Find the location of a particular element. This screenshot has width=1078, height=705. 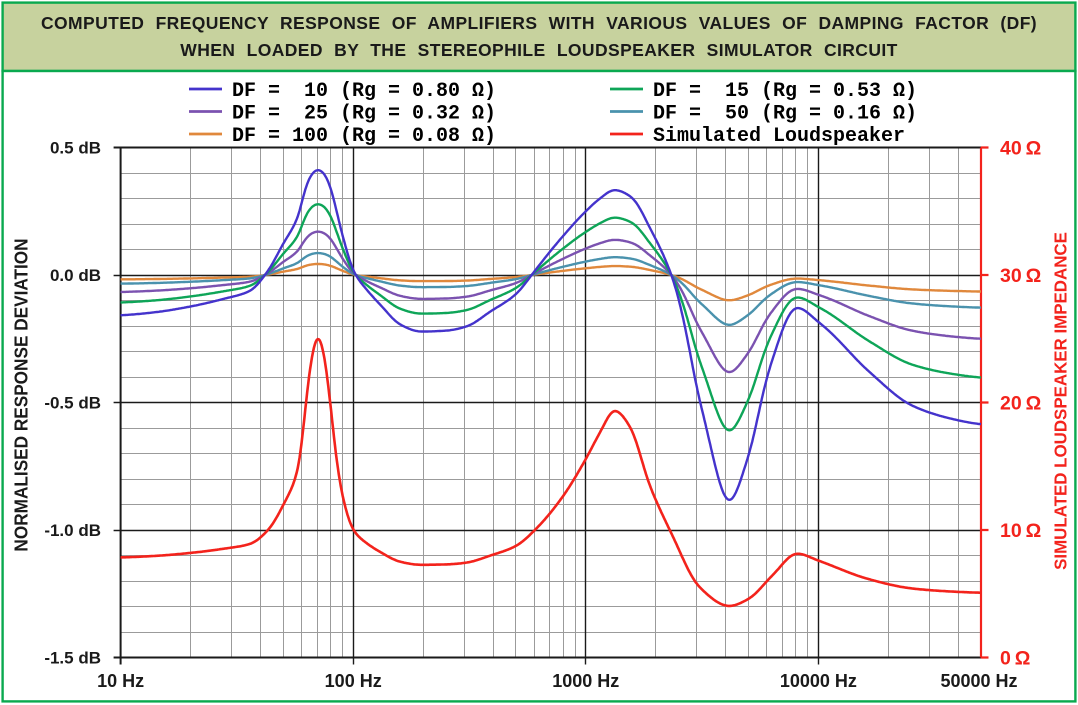

svg-text: 10 Ω is located at coordinates (1020, 531).